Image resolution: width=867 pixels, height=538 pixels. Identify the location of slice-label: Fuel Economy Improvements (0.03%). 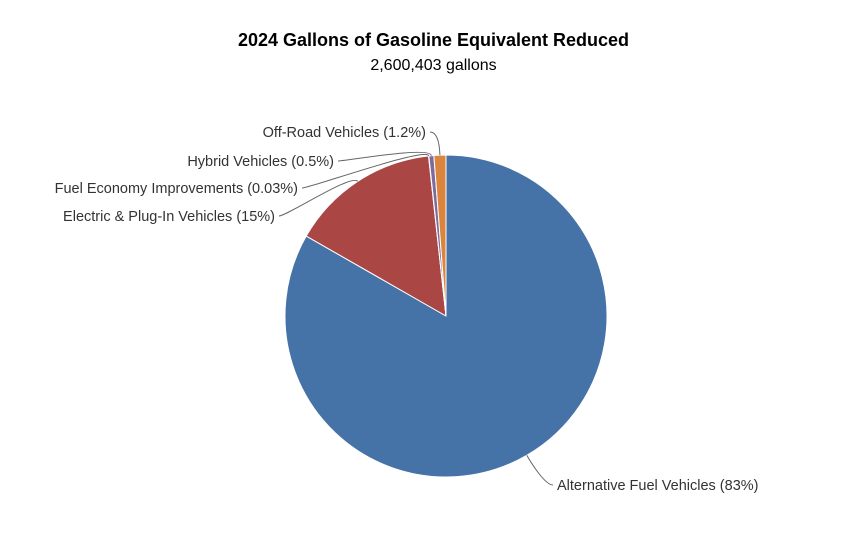
(176, 189).